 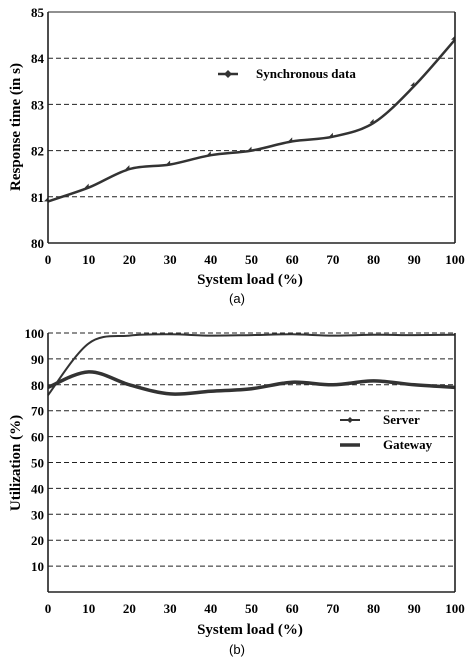 What do you see at coordinates (251, 259) in the screenshot?
I see `chart-a-x-tick-label-50: 50` at bounding box center [251, 259].